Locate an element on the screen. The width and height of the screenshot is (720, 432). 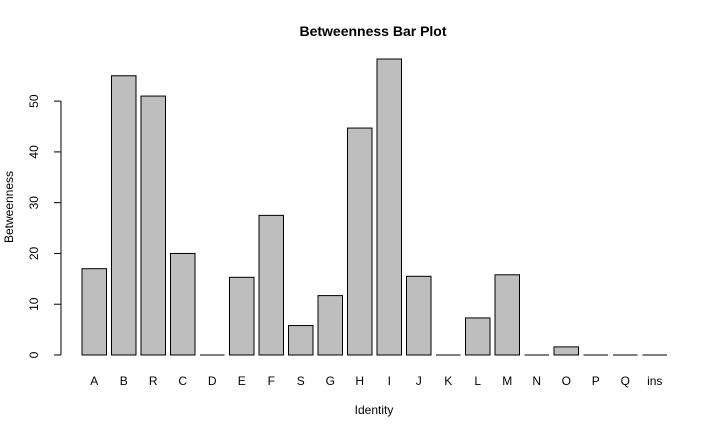
x-tick-label: A is located at coordinates (94, 381).